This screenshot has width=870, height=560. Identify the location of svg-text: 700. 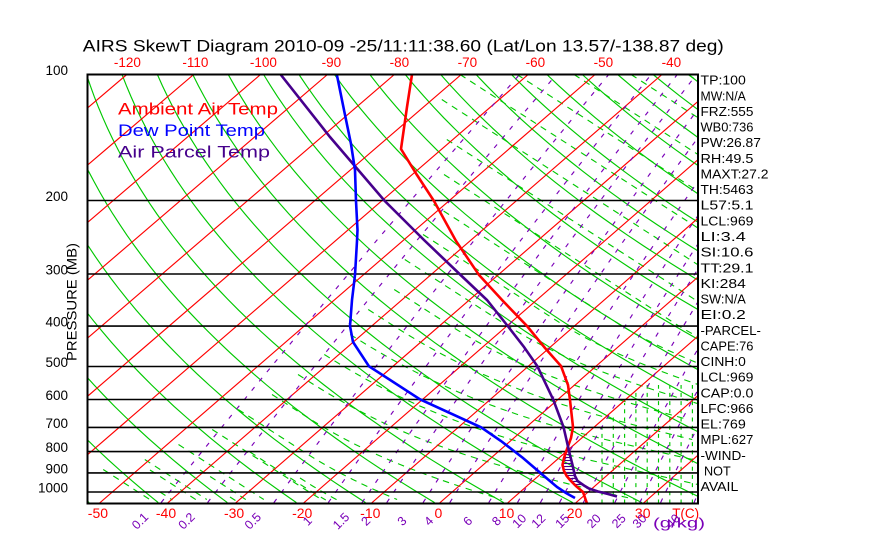
(56, 423).